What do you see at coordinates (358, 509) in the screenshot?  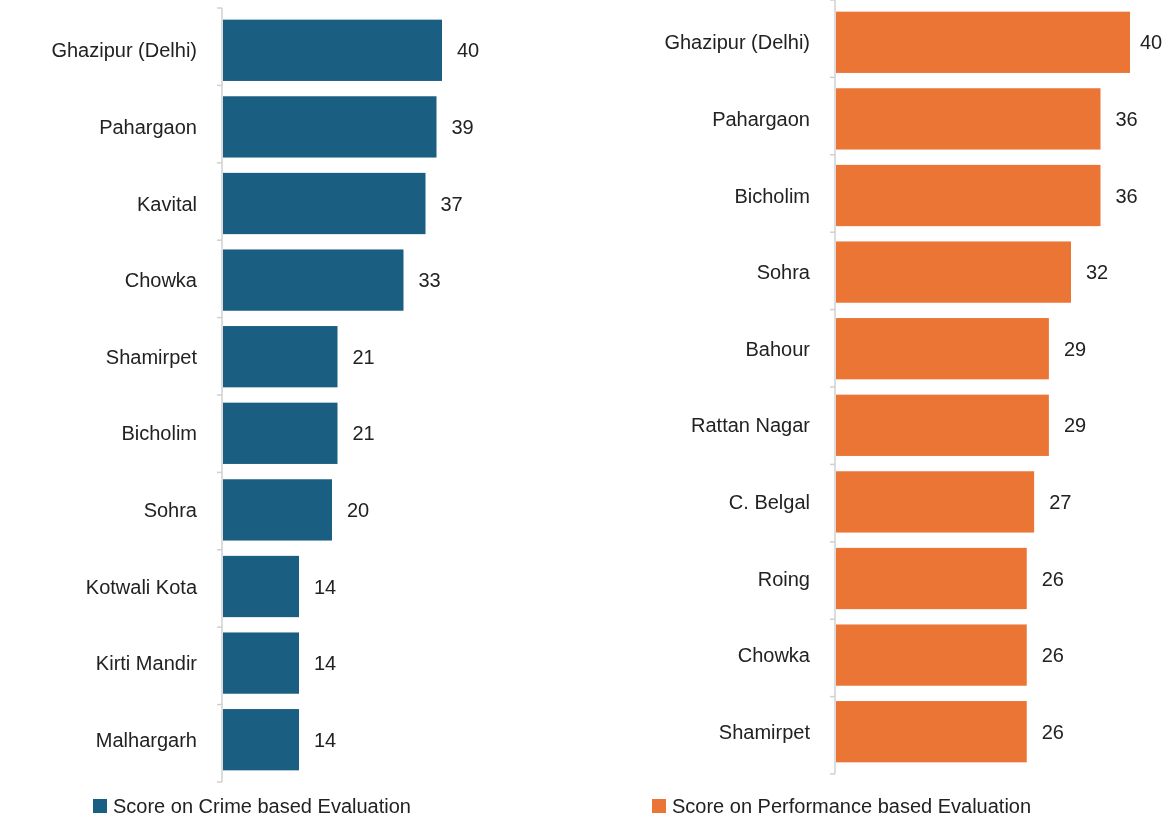 I see `data-label: 20` at bounding box center [358, 509].